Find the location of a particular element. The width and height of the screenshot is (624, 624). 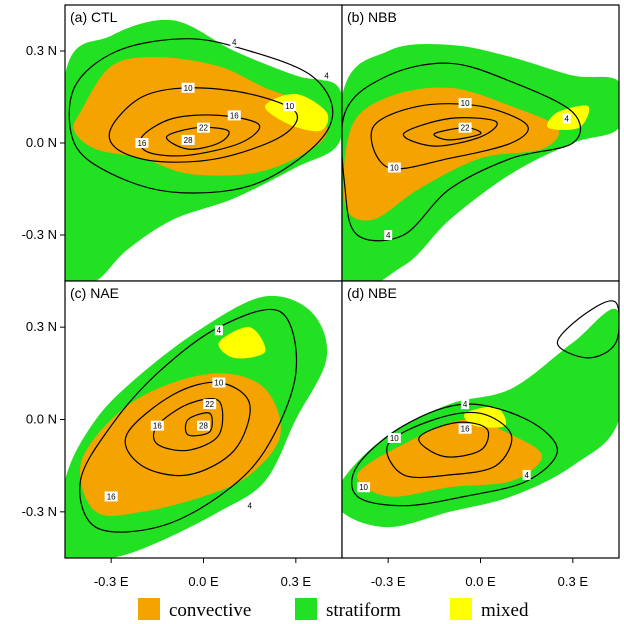

mixed-legend-label: mixed is located at coordinates (505, 610).